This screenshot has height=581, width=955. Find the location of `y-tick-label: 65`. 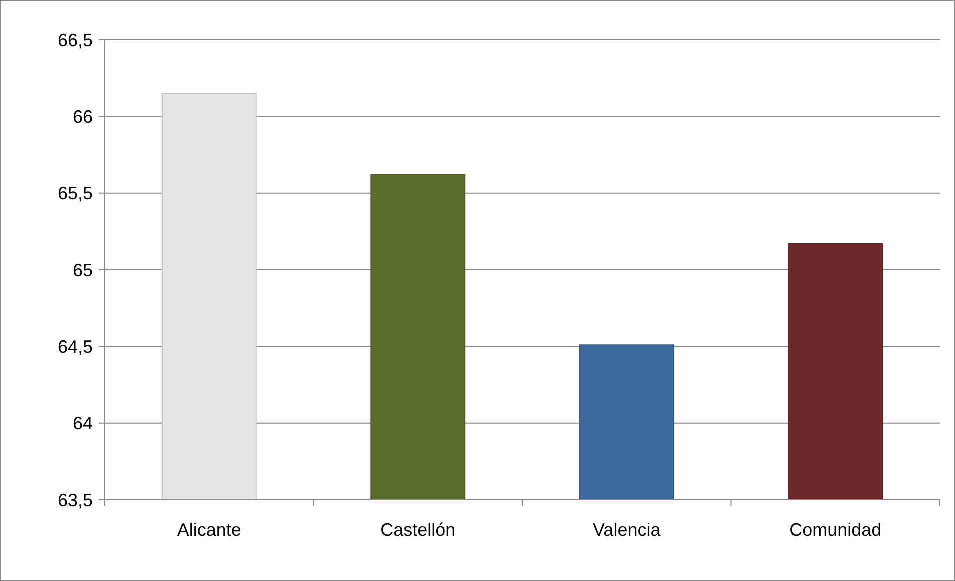

y-tick-label: 65 is located at coordinates (82, 270).